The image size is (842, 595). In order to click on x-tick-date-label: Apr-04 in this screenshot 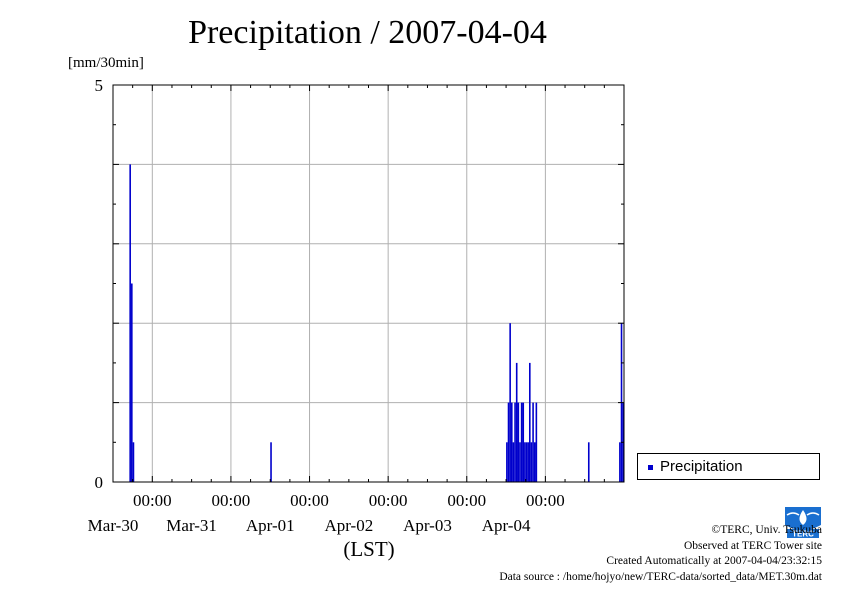, I will do `click(506, 525)`.